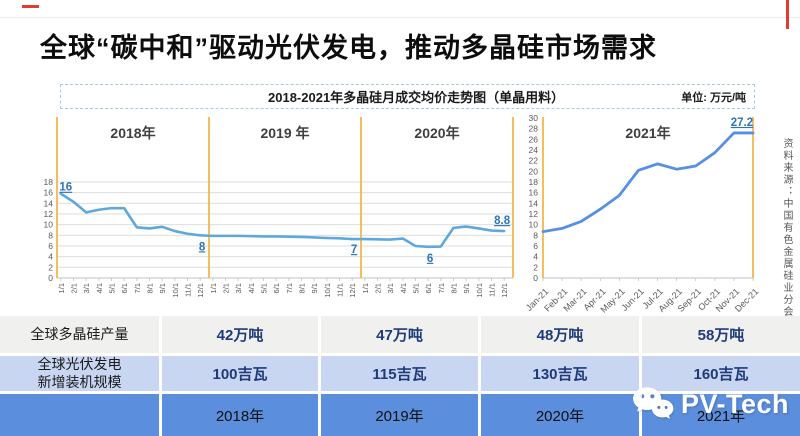 This screenshot has width=800, height=436. What do you see at coordinates (399, 415) in the screenshot?
I see `table-cell: 2019年` at bounding box center [399, 415].